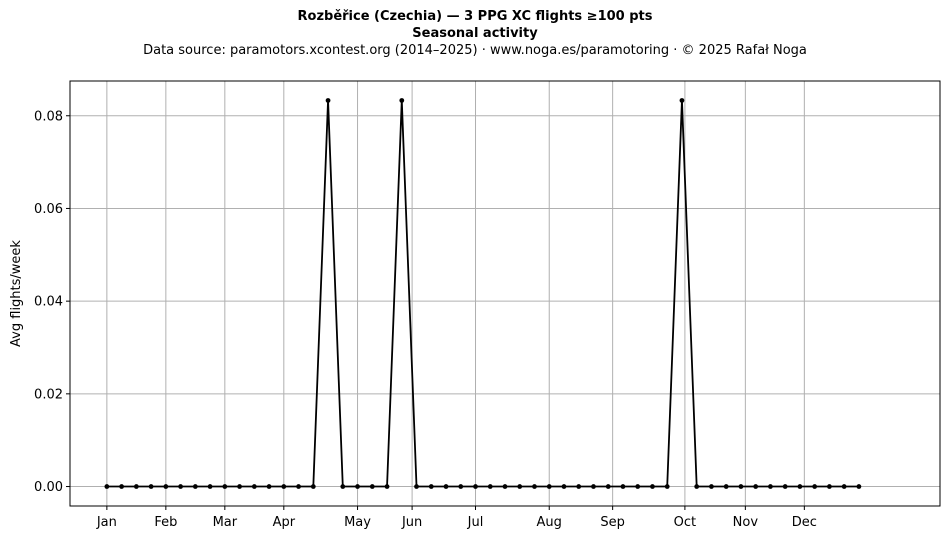  I want to click on y-axis: 0.00 0.02 0.04 0.06 0.08, so click(52, 302).